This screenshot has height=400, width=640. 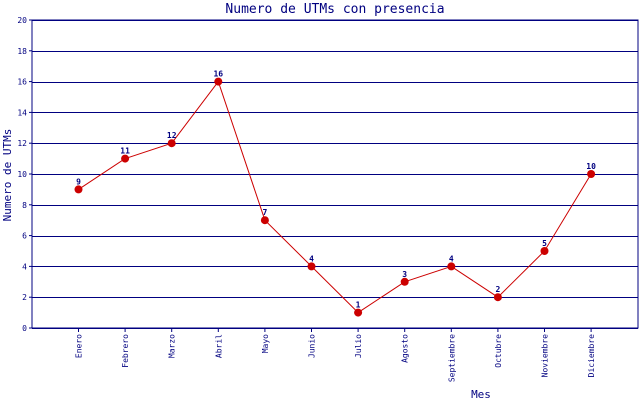 I want to click on data-label: 7, so click(x=264, y=212).